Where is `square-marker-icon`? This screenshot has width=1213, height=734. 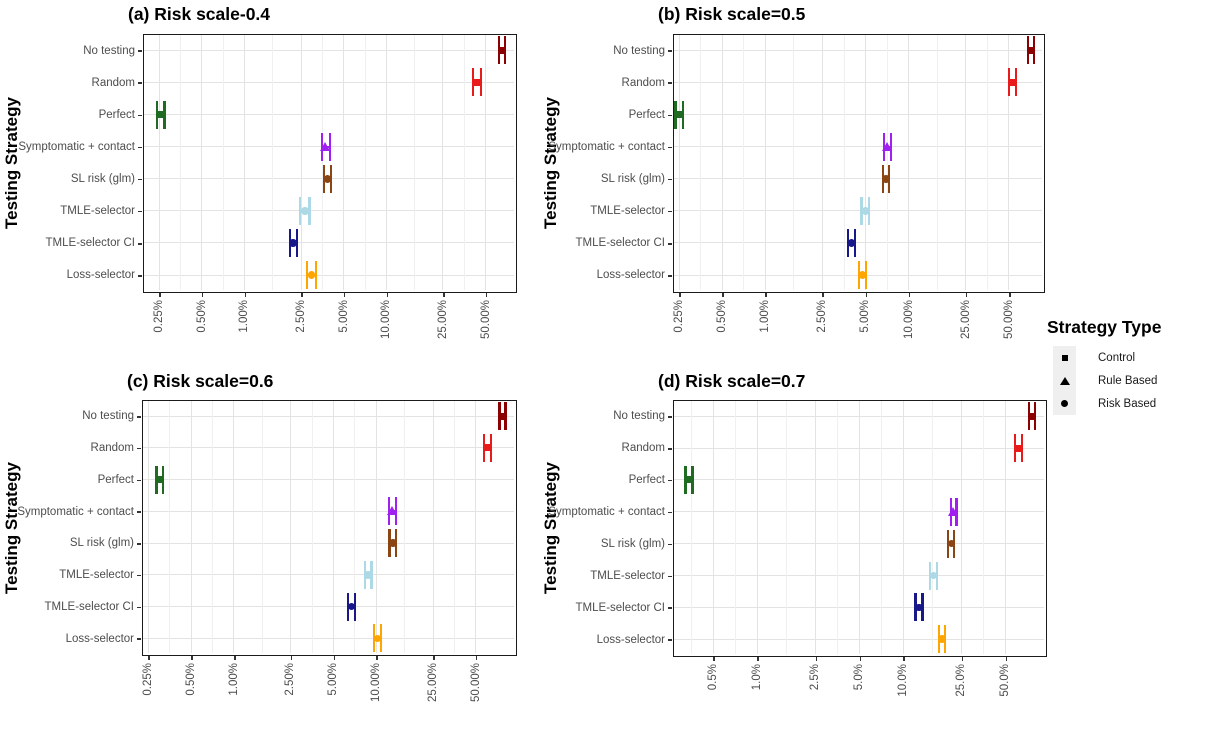
square-marker-icon is located at coordinates (1064, 357).